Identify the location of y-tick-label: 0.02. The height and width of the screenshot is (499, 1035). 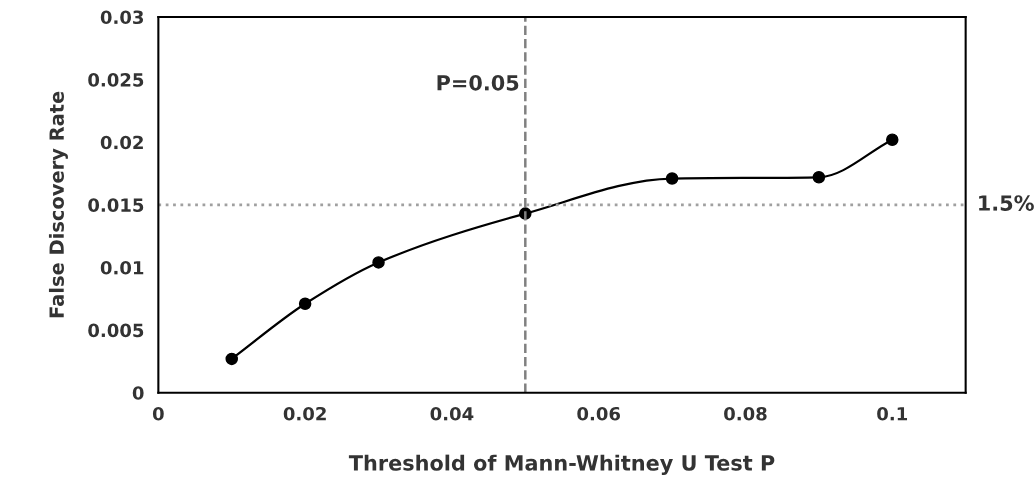
(121, 142).